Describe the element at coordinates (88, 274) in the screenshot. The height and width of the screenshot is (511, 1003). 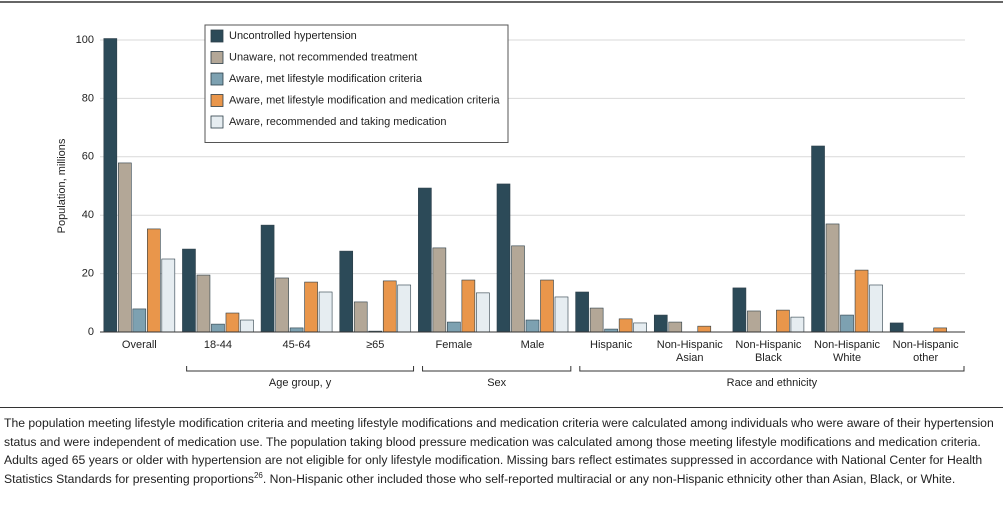
I see `y-tick-label: 20` at that location.